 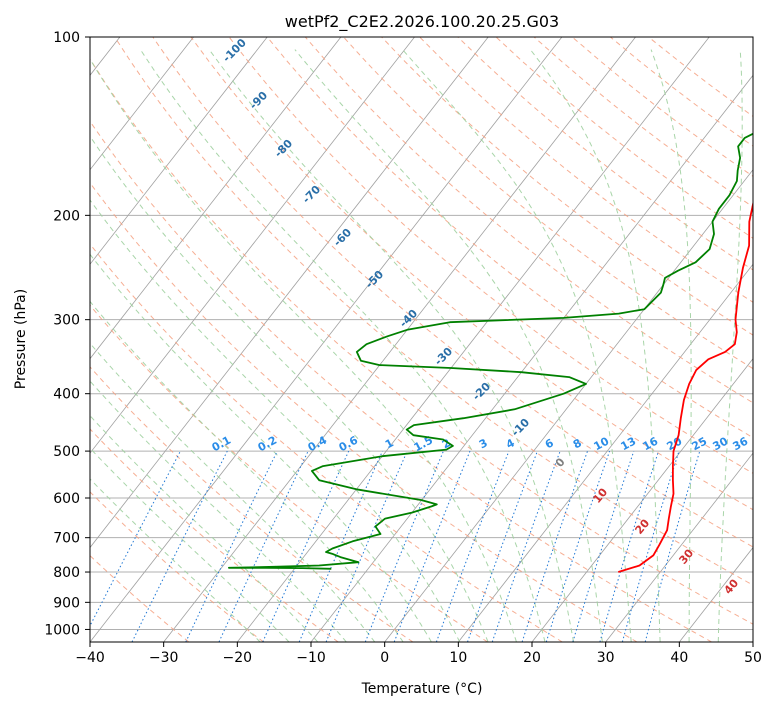 What do you see at coordinates (481, 391) in the screenshot?
I see `dry-adiabat-label: -20` at bounding box center [481, 391].